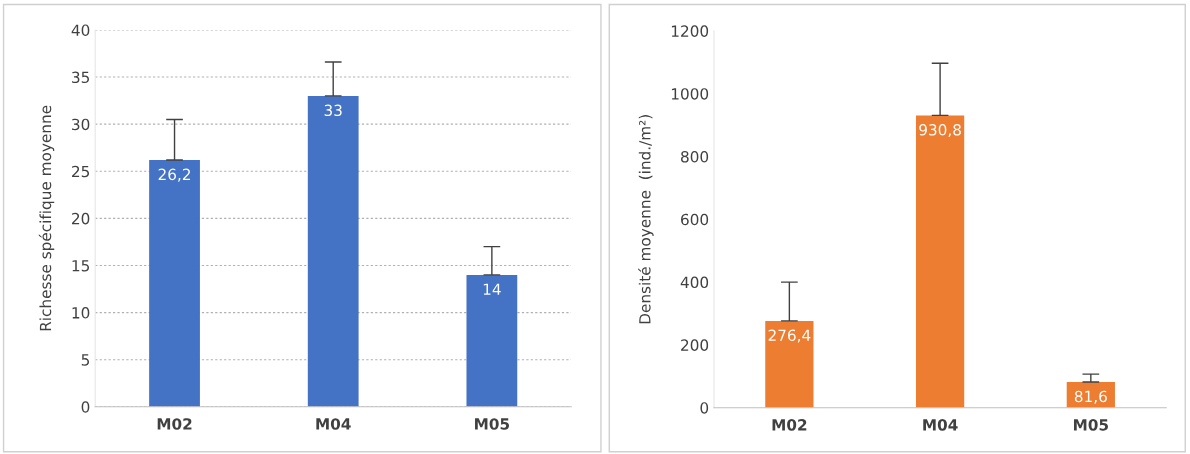  What do you see at coordinates (81, 124) in the screenshot?
I see `y-tick-label: 30` at bounding box center [81, 124].